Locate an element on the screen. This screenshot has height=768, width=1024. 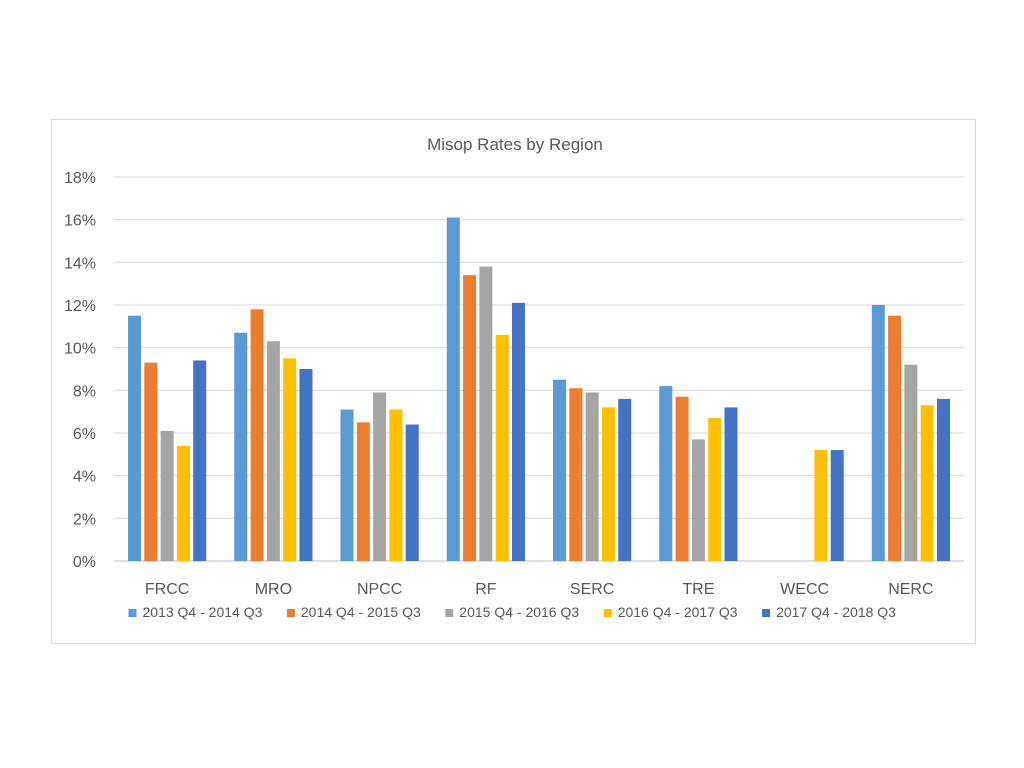
y-tick-label: 6% is located at coordinates (84, 434).